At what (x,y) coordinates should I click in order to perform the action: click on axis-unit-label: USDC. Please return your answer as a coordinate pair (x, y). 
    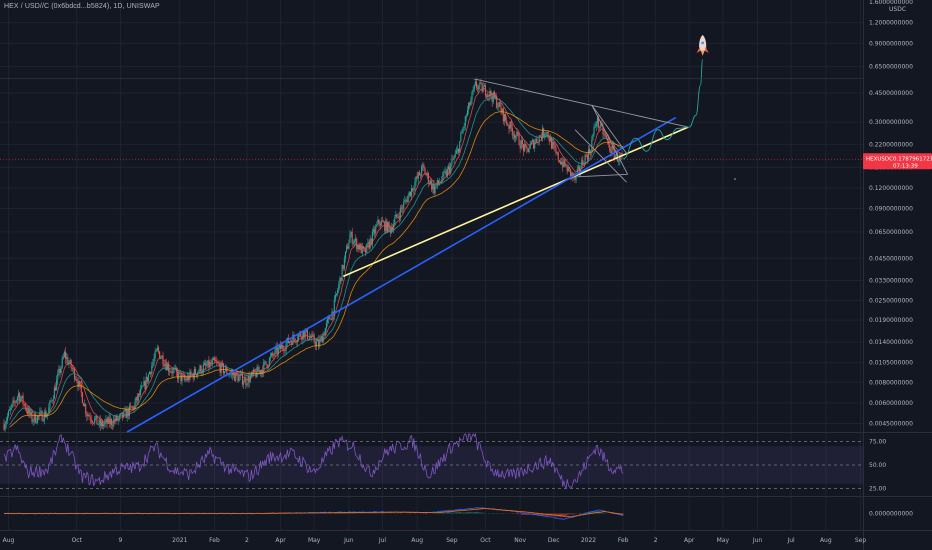
    Looking at the image, I should click on (897, 9).